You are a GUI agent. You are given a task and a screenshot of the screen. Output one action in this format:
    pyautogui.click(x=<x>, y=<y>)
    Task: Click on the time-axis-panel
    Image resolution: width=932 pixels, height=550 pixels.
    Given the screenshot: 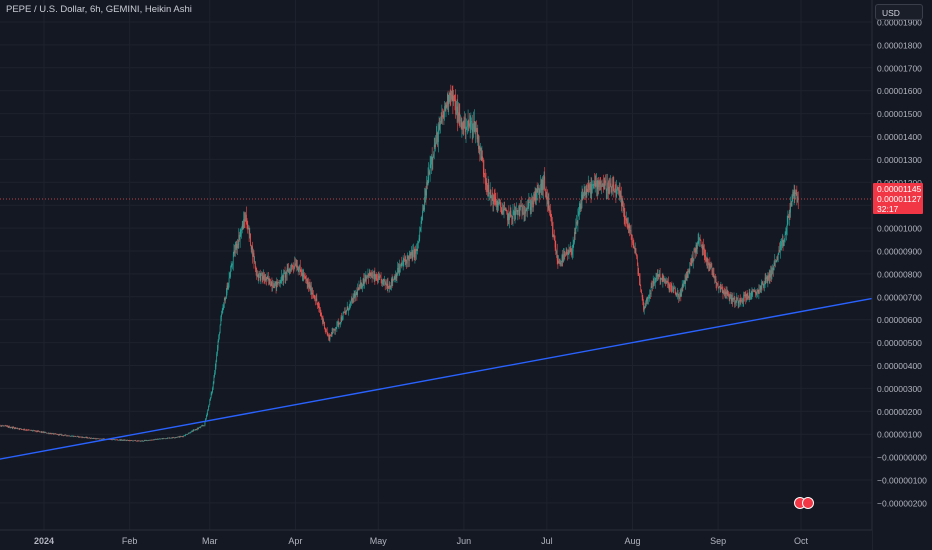 What is the action you would take?
    pyautogui.click(x=436, y=540)
    